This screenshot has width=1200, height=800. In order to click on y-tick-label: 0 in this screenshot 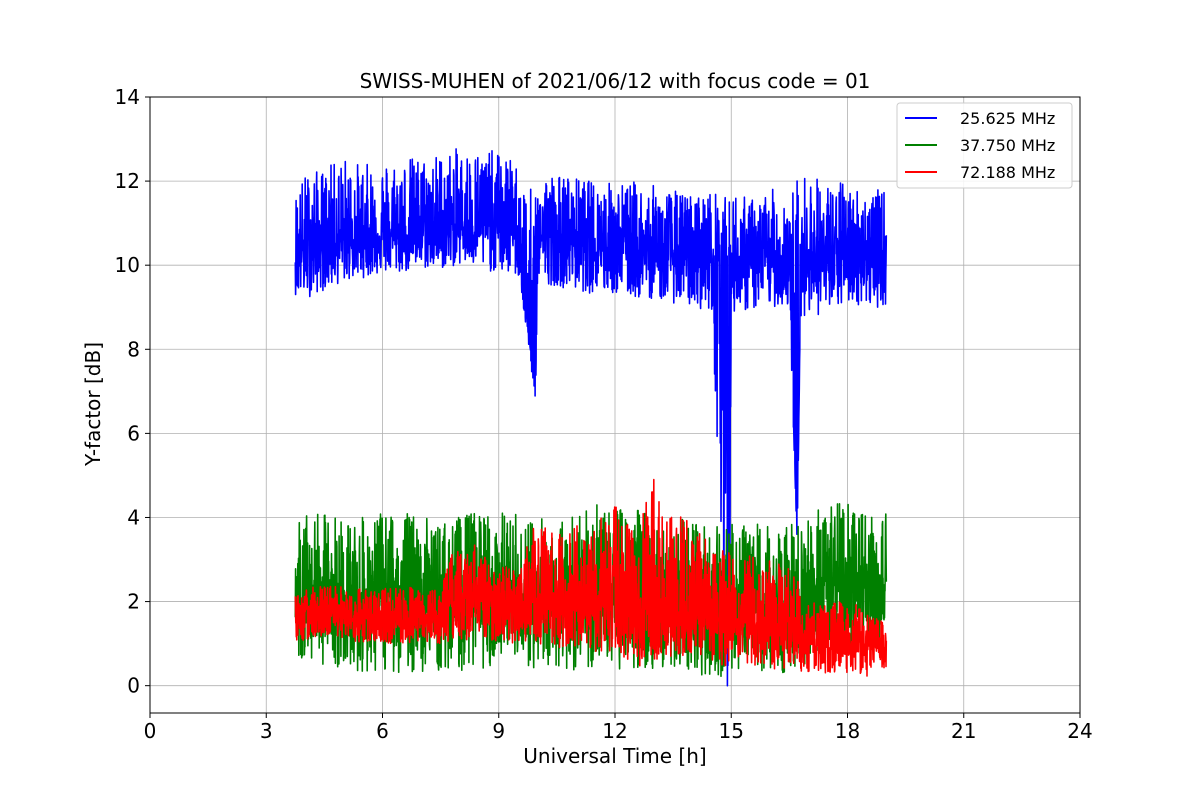, I will do `click(133, 686)`.